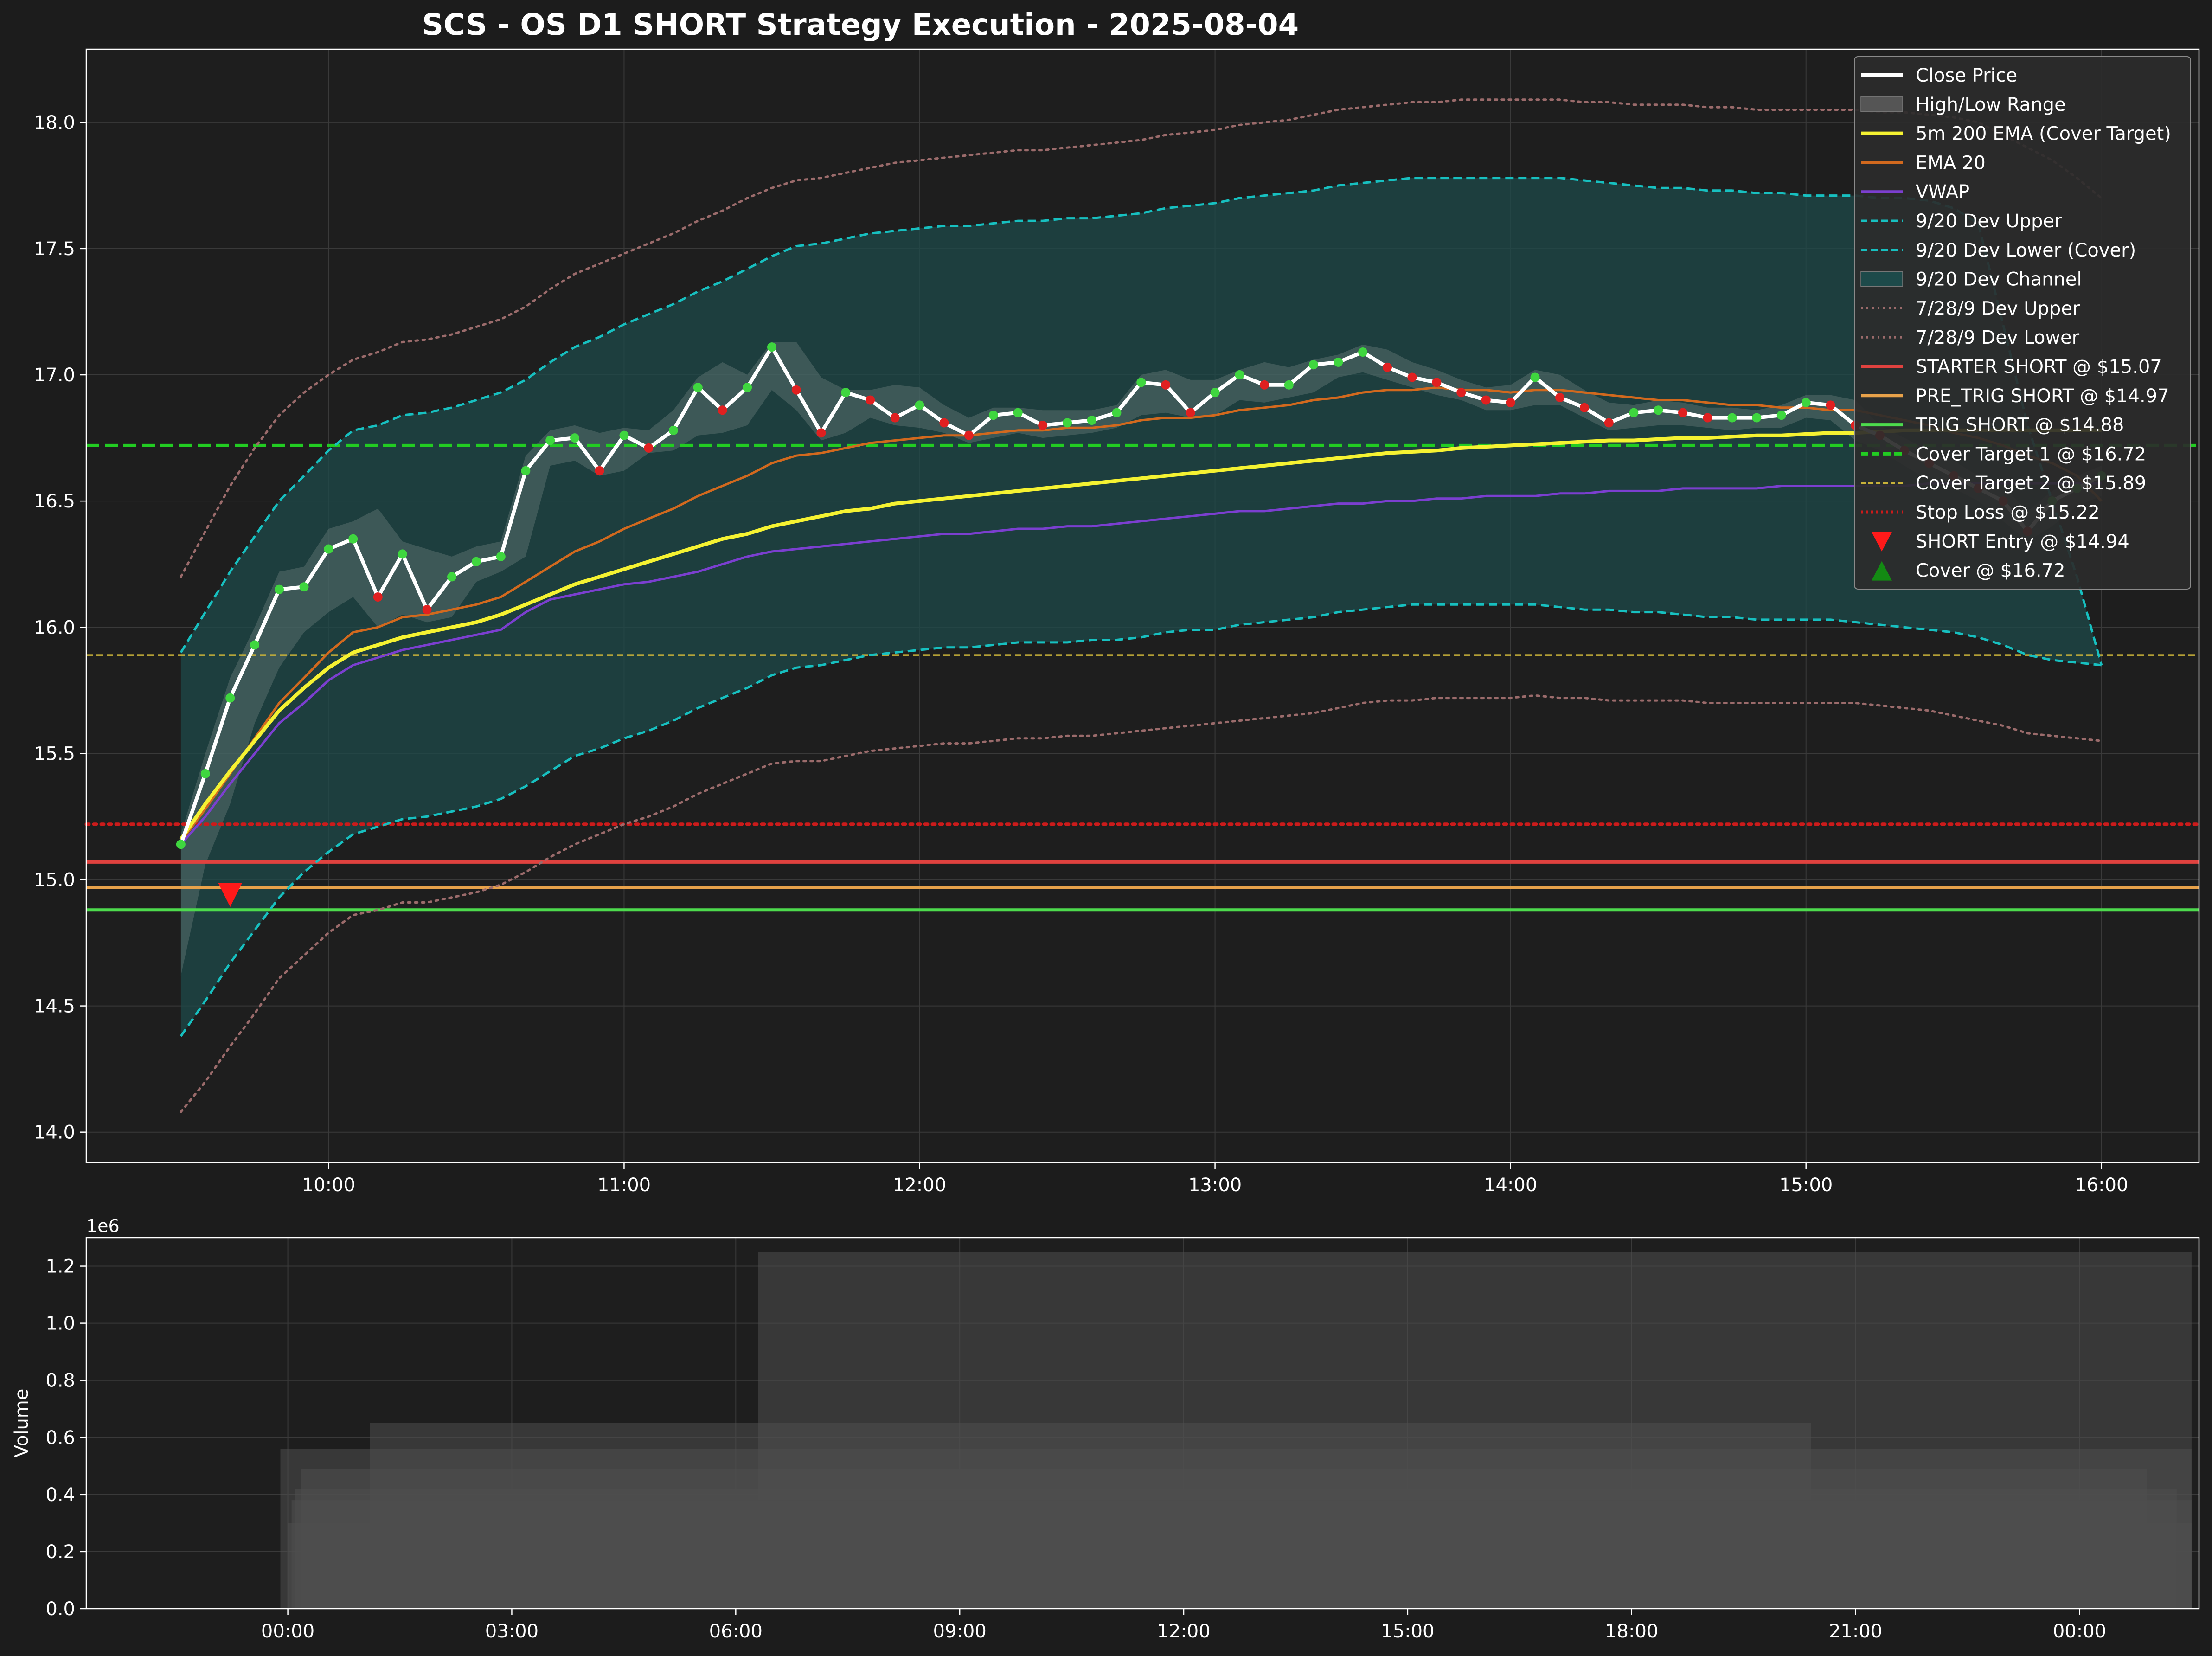 This screenshot has width=2212, height=1656. I want to click on legend-label-cover-target-2-15-89: Cover Target 2 @ $15.89, so click(2031, 484).